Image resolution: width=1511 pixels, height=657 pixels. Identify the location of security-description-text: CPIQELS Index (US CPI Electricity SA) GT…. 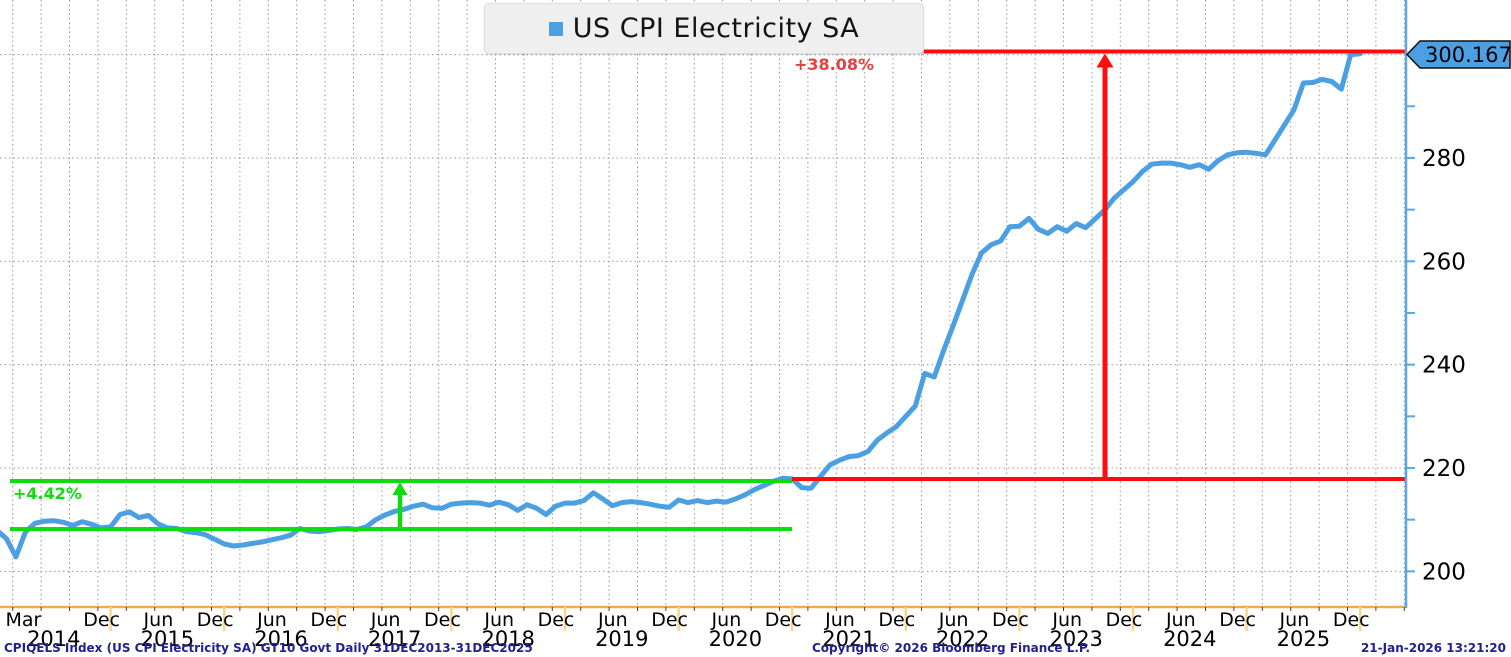
(268, 648).